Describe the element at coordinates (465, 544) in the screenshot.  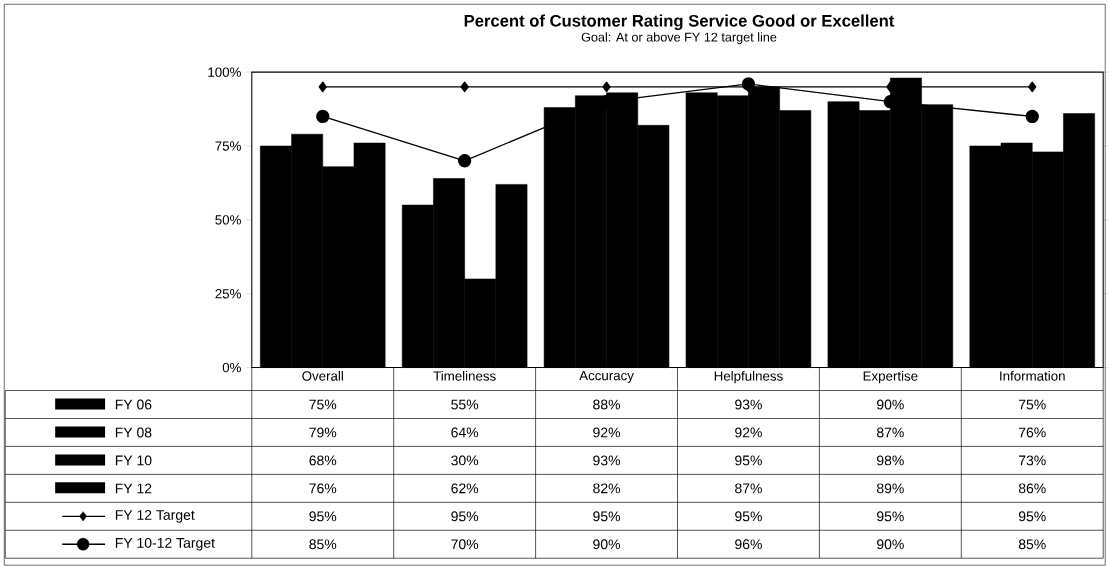
I see `data-label: 70%` at that location.